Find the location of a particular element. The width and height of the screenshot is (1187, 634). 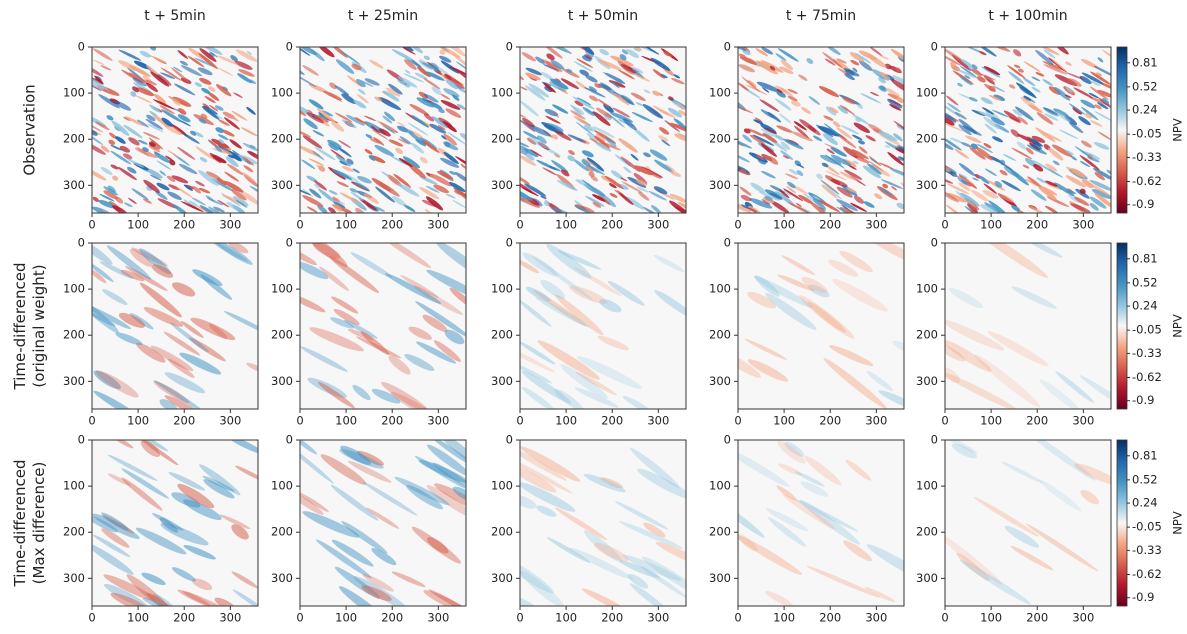

colorbar-tick-label: -0.9 is located at coordinates (1143, 204).